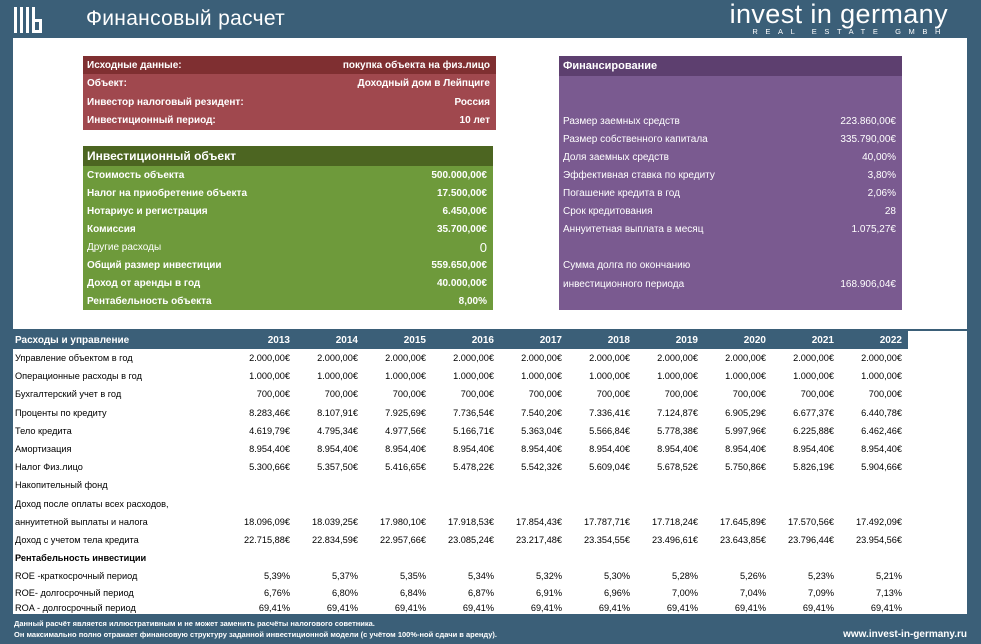 The width and height of the screenshot is (981, 644). What do you see at coordinates (43, 449) in the screenshot?
I see `row-label: Амортизация` at bounding box center [43, 449].